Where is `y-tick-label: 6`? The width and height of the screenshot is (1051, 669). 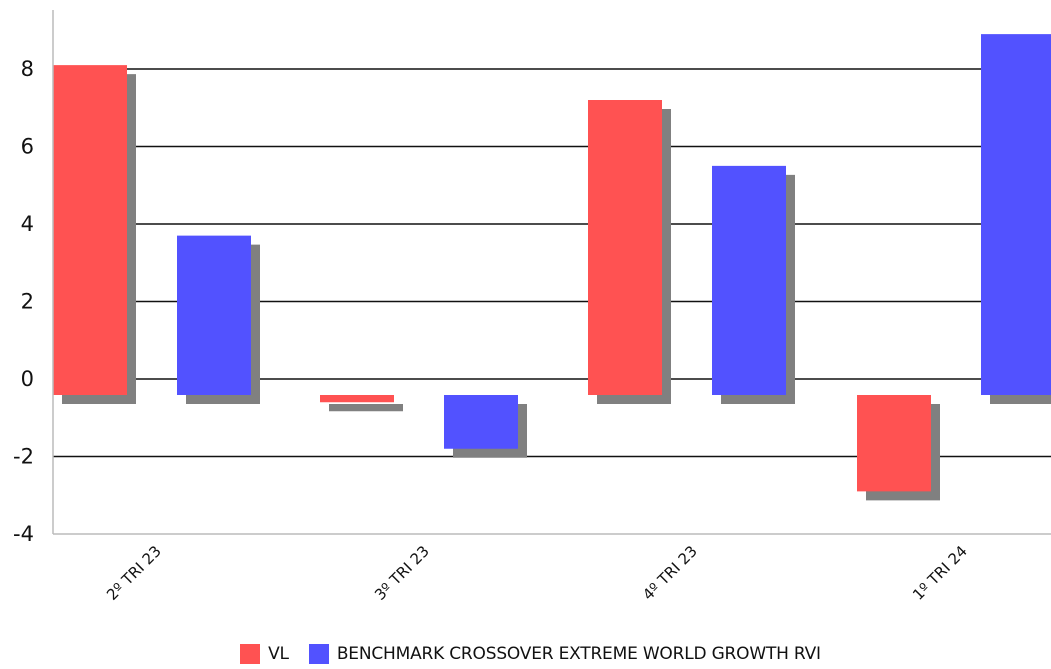 y-tick-label: 6 is located at coordinates (27, 147).